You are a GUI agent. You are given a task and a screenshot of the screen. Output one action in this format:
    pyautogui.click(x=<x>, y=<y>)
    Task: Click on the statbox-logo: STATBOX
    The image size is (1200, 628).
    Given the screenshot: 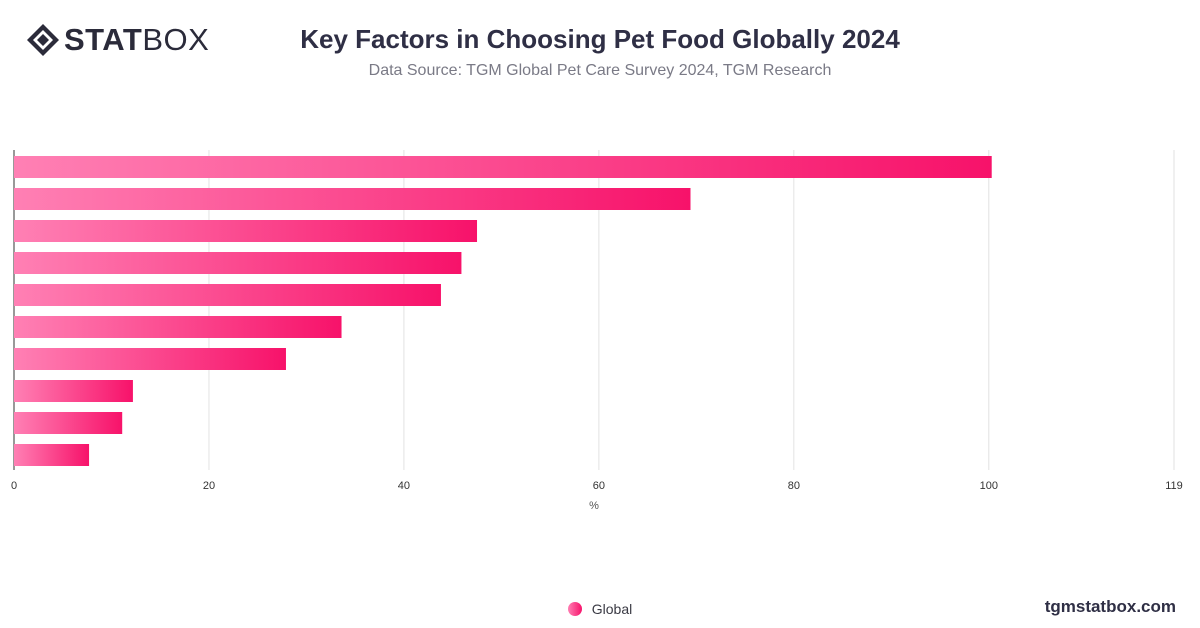 What is the action you would take?
    pyautogui.click(x=117, y=40)
    